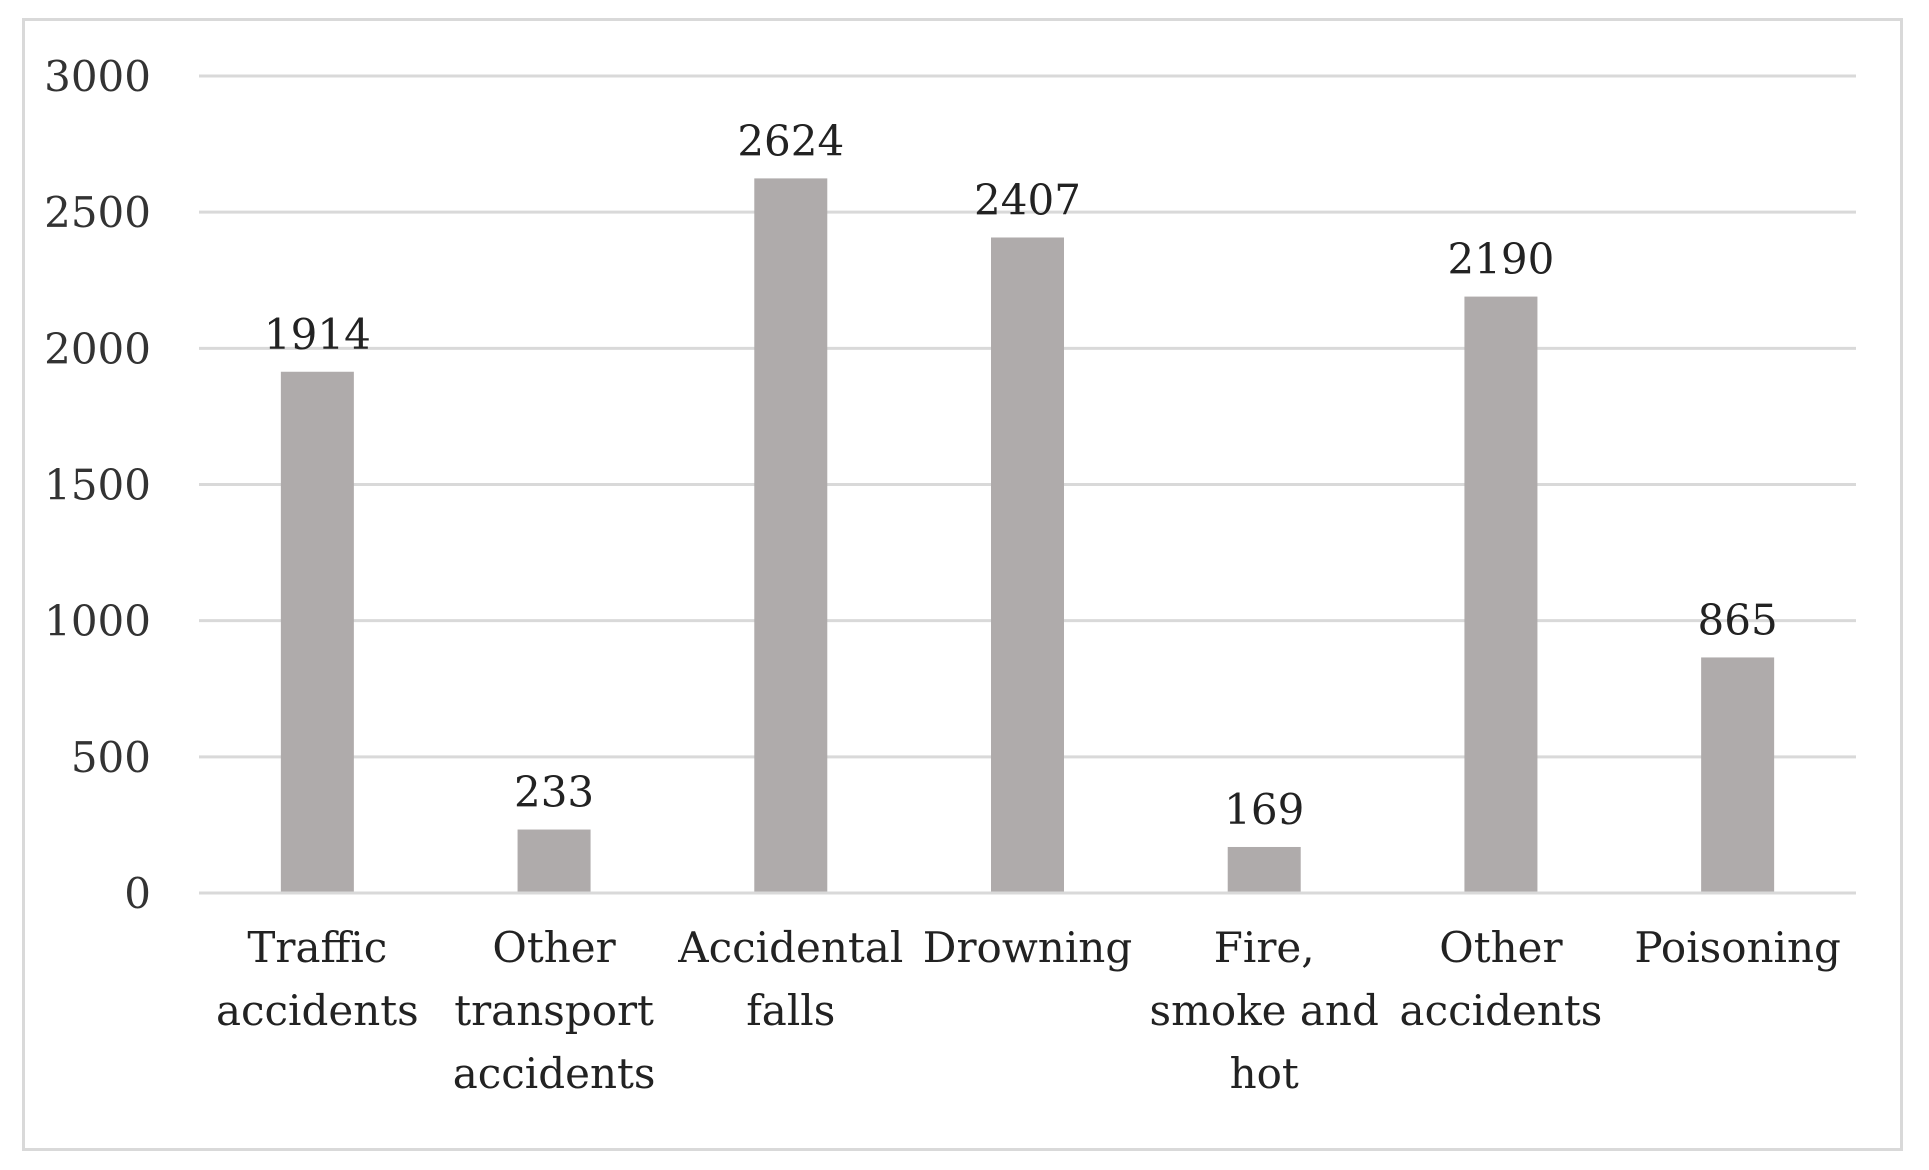  I want to click on category-label: Poisoning, so click(1737, 947).